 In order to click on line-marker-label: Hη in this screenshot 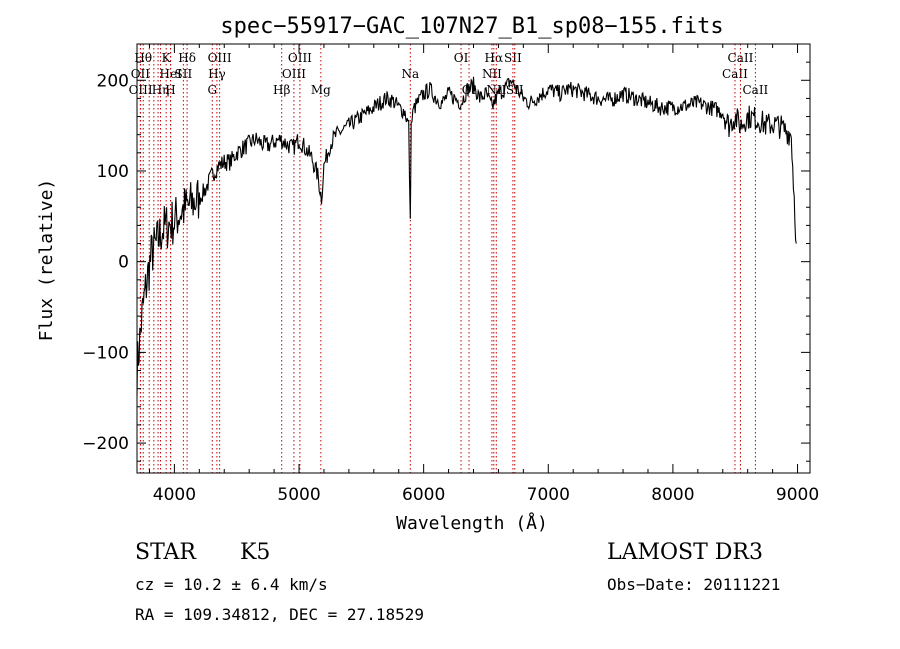, I will do `click(161, 90)`.